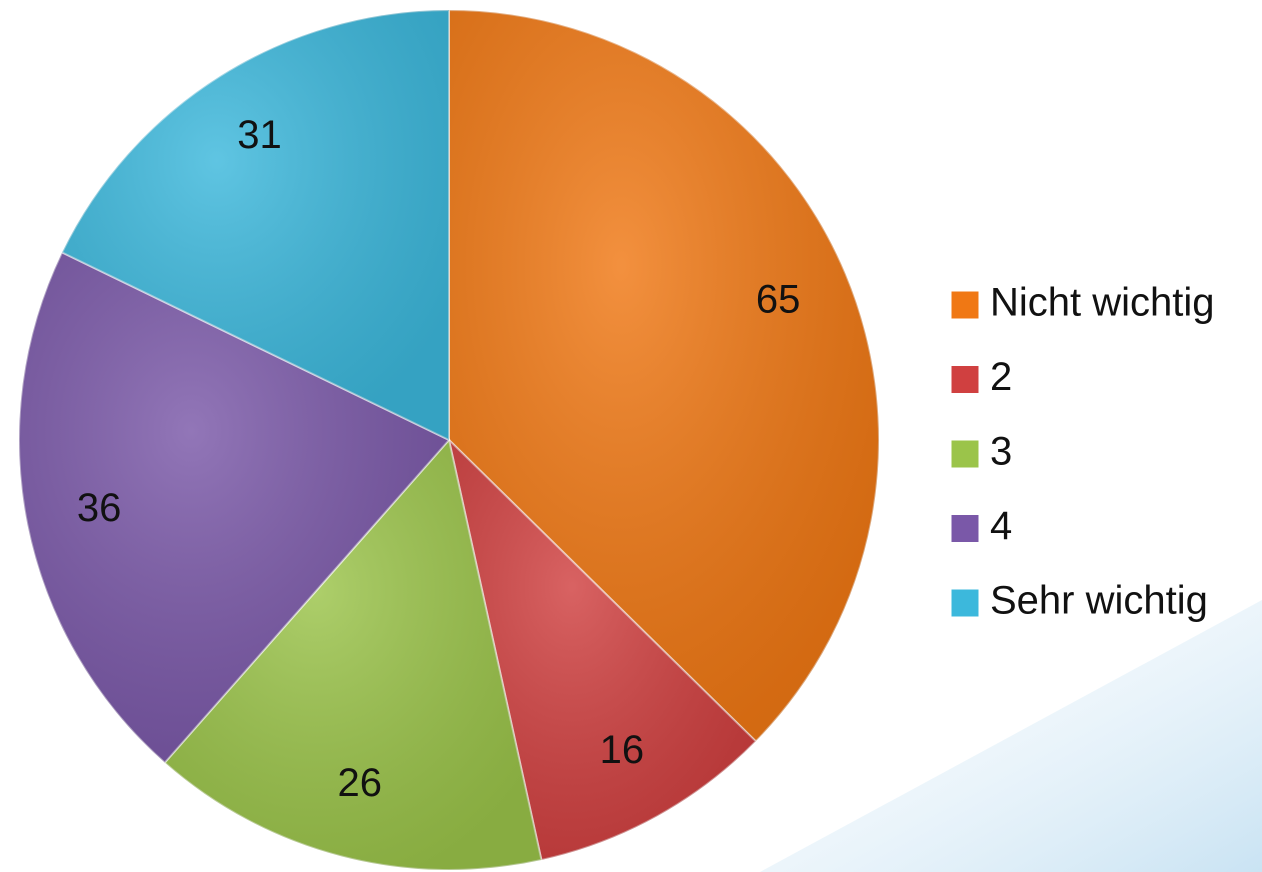 Image resolution: width=1262 pixels, height=872 pixels. I want to click on data-label: 36, so click(99, 508).